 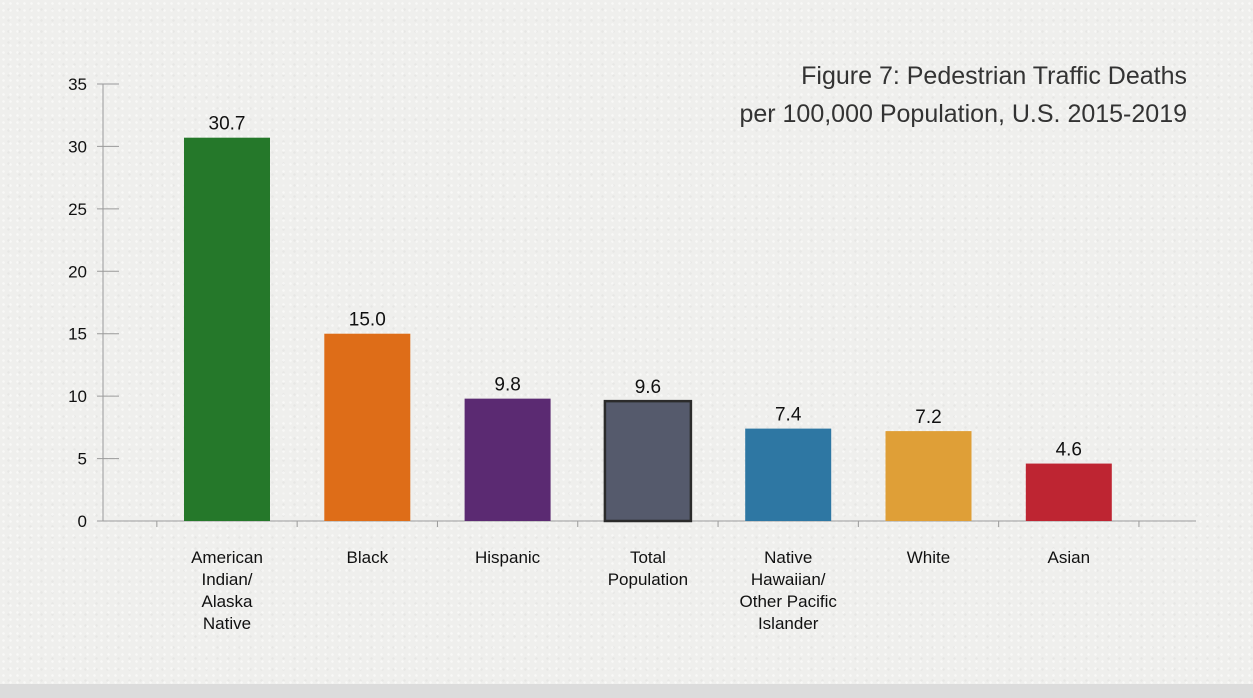 I want to click on y-tick-label: 5, so click(x=82, y=459).